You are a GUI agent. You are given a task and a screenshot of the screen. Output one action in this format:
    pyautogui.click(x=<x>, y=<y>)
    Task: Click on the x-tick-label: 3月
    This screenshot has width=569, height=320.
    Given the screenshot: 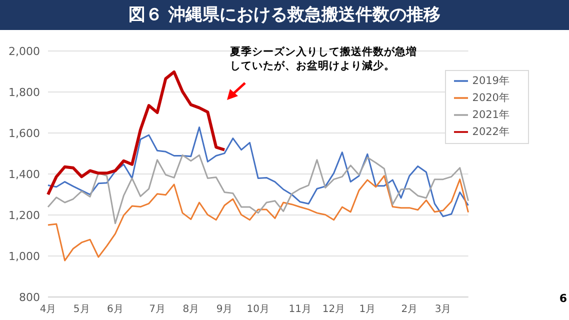 What is the action you would take?
    pyautogui.click(x=443, y=310)
    